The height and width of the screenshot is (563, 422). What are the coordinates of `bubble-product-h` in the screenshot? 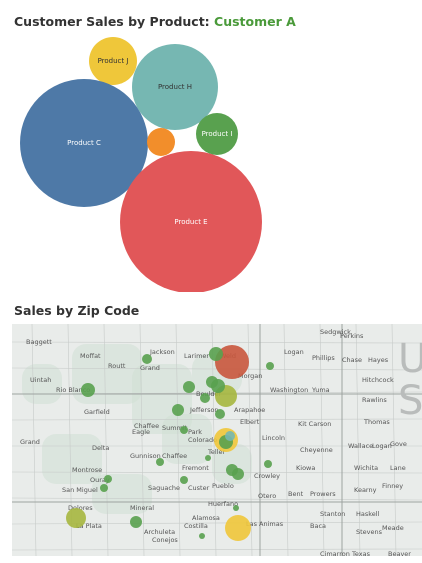 It's located at (175, 87).